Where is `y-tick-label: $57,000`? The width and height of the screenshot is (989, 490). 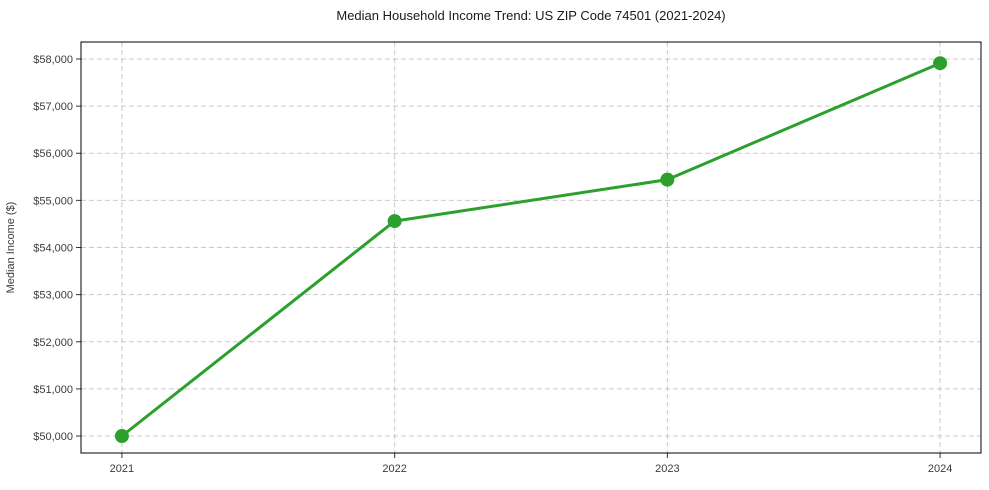 y-tick-label: $57,000 is located at coordinates (53, 107).